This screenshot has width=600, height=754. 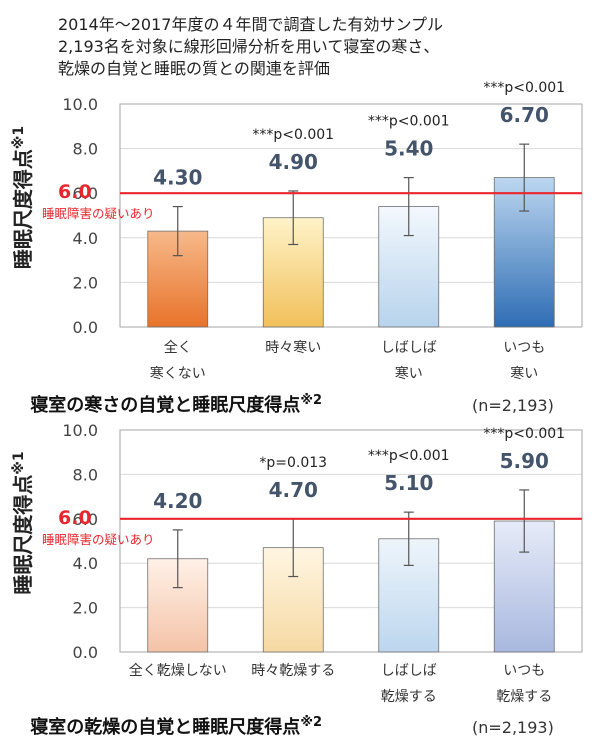 What do you see at coordinates (178, 373) in the screenshot?
I see `x-tick-label: 寒くない` at bounding box center [178, 373].